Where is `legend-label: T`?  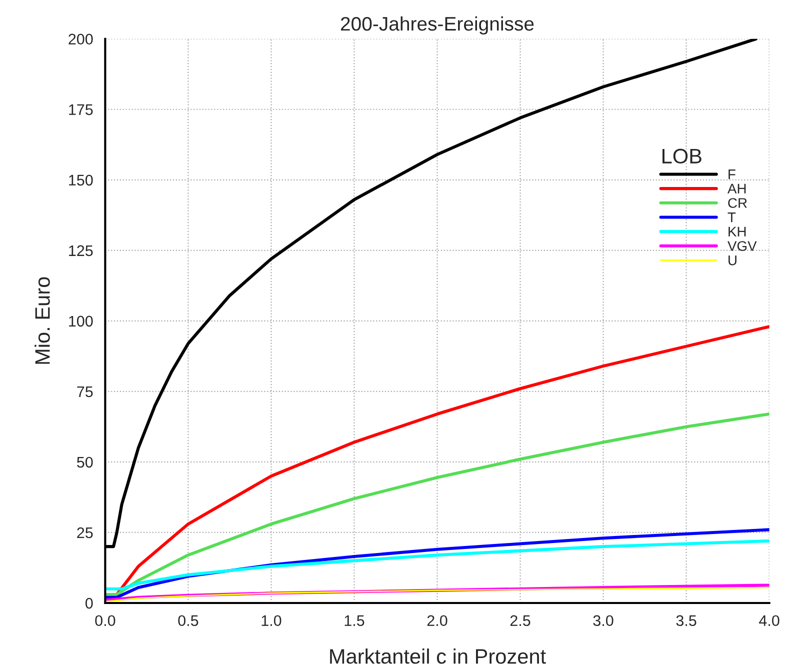
legend-label: T is located at coordinates (732, 217).